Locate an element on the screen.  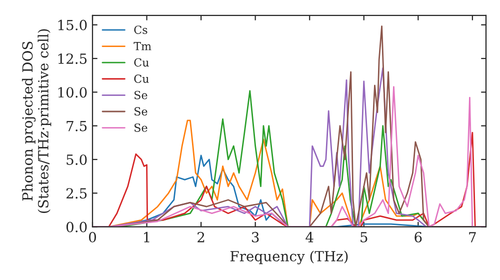
x-tick-label: 3 is located at coordinates (255, 237).